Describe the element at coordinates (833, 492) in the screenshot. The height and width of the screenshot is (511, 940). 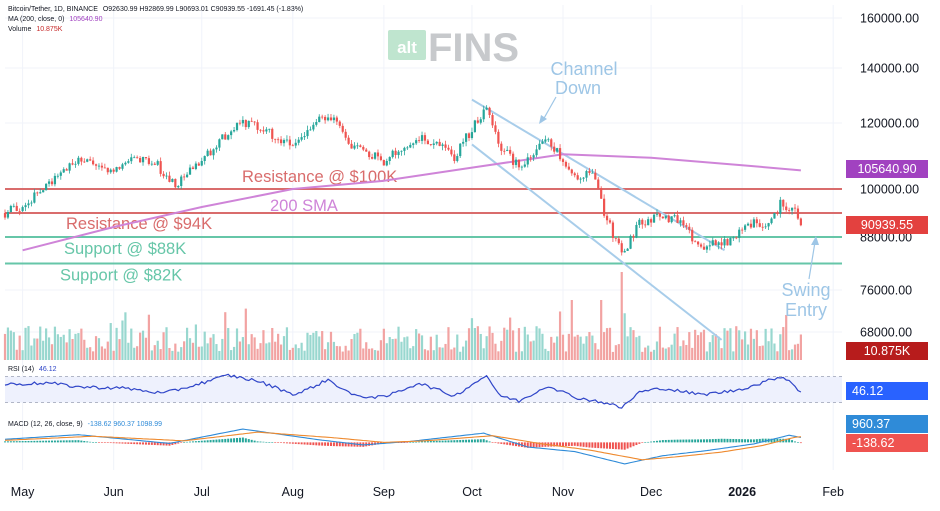
I see `month-tick-label-9: Feb` at that location.